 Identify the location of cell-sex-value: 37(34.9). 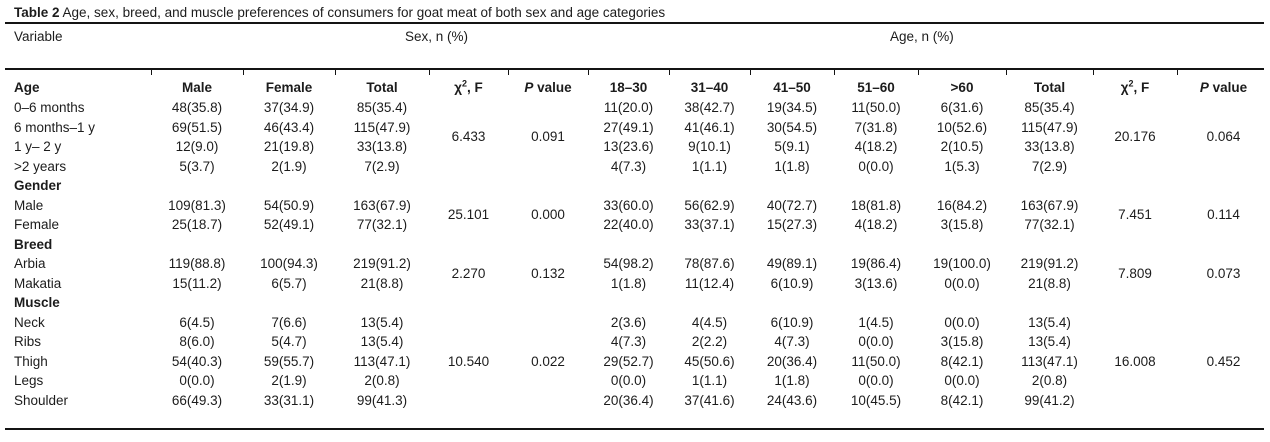
(289, 107).